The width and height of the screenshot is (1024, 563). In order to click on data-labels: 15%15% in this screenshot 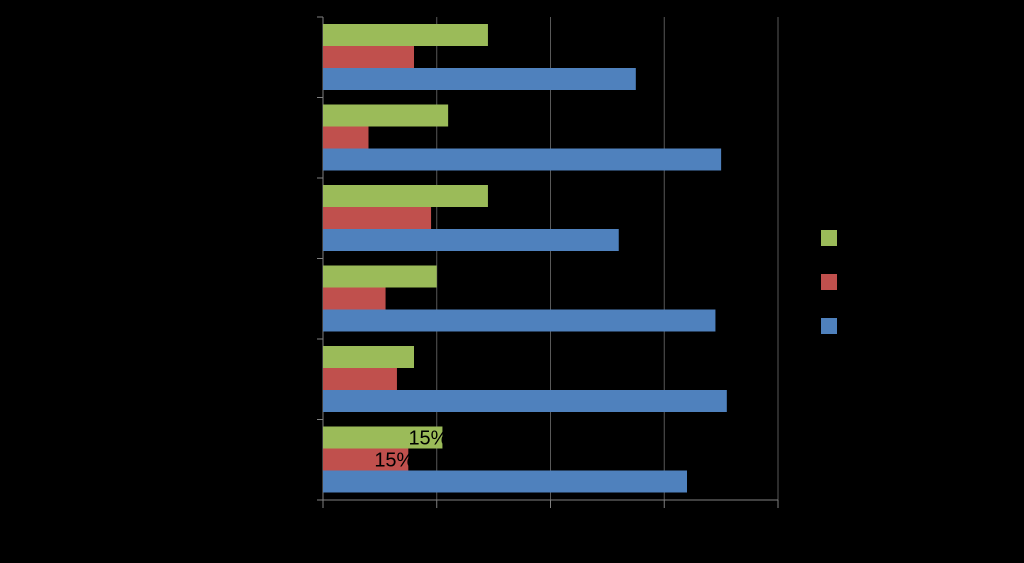, I will do `click(411, 450)`.